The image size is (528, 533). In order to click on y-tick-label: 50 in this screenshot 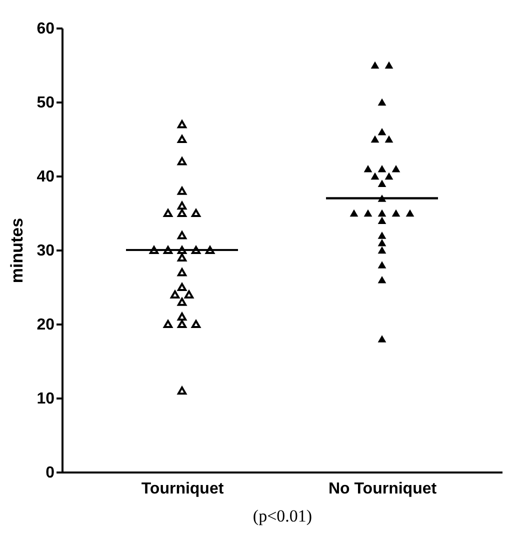, I will do `click(45, 103)`.